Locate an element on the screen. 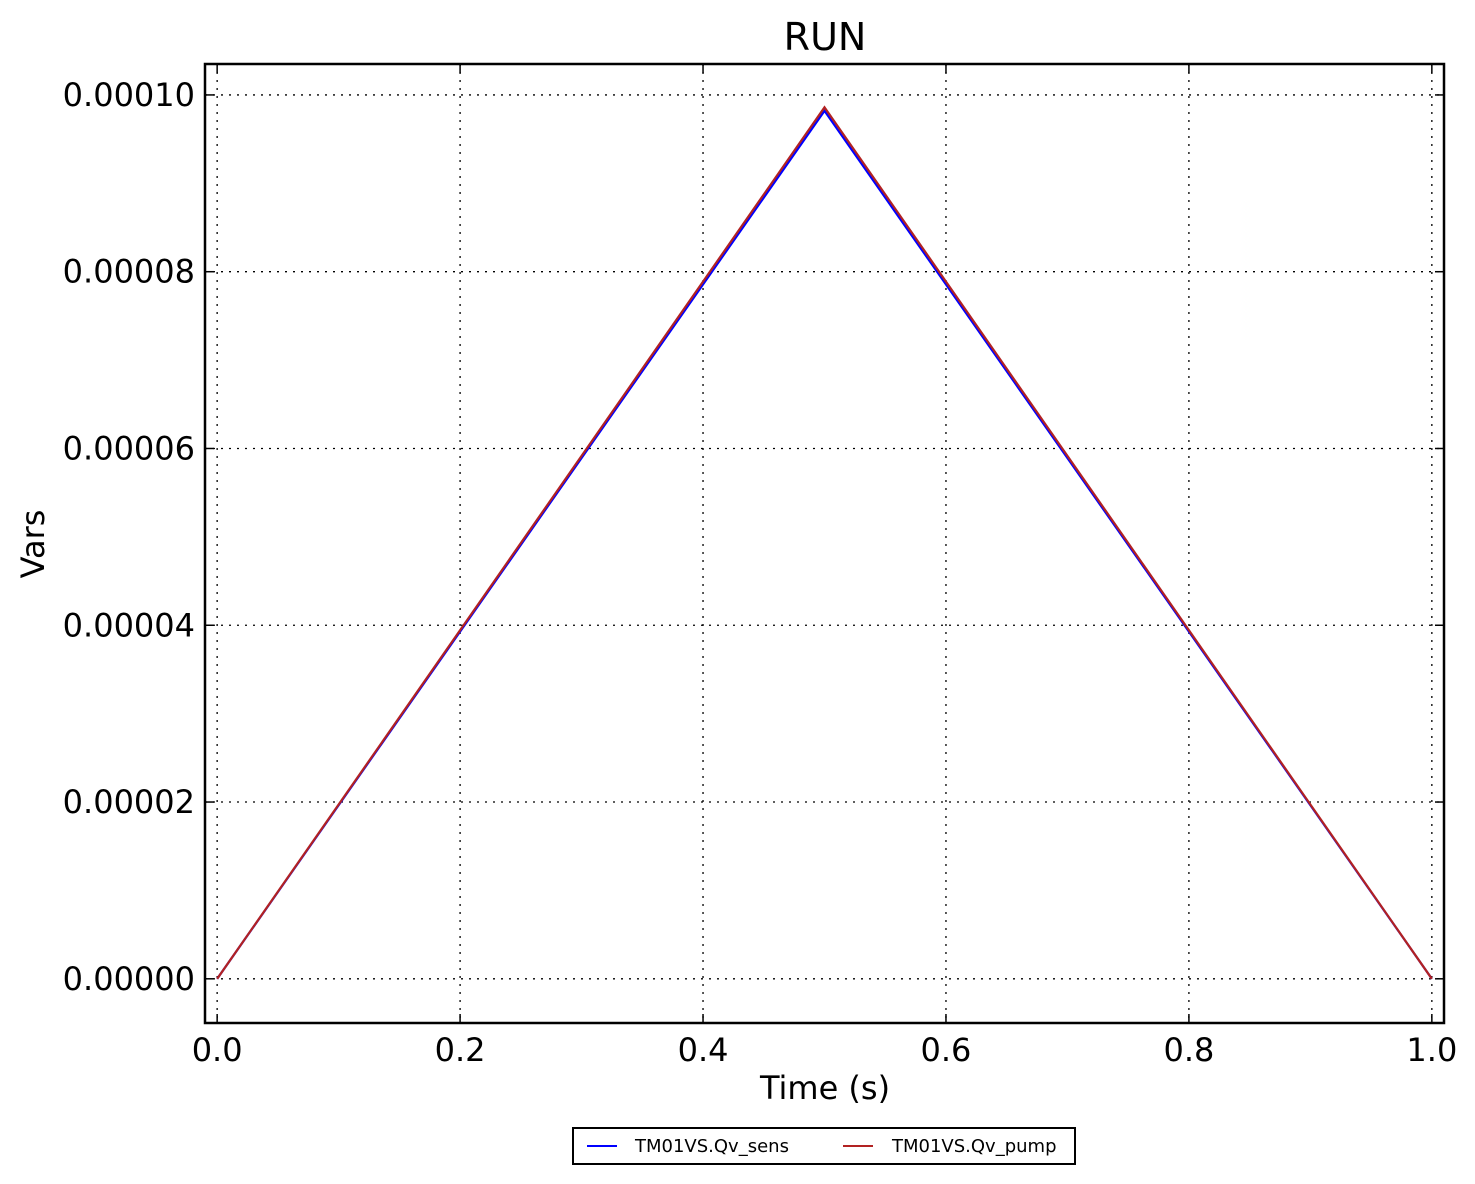 This screenshot has width=1475, height=1184. x-tick-label: 0.2 is located at coordinates (460, 1050).